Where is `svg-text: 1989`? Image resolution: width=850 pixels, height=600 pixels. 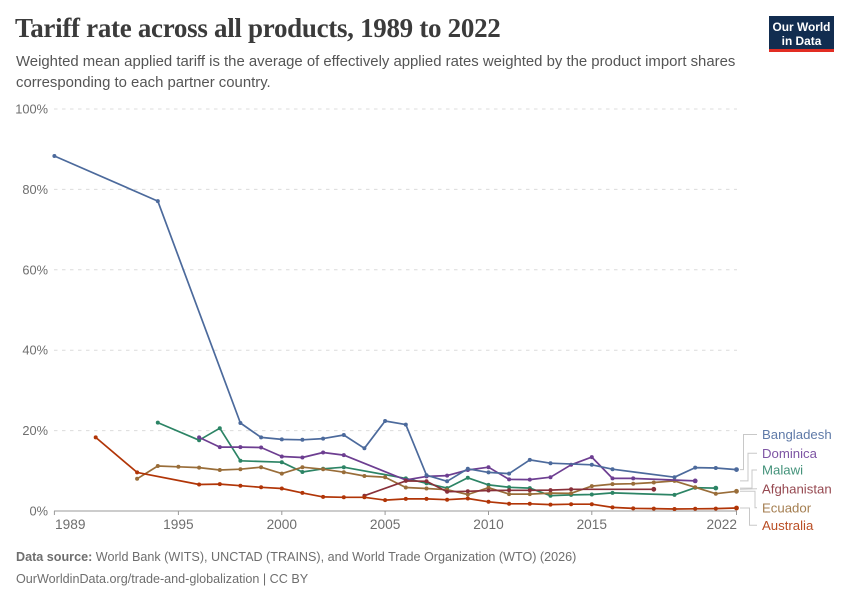
svg-text: 1989 is located at coordinates (70, 524).